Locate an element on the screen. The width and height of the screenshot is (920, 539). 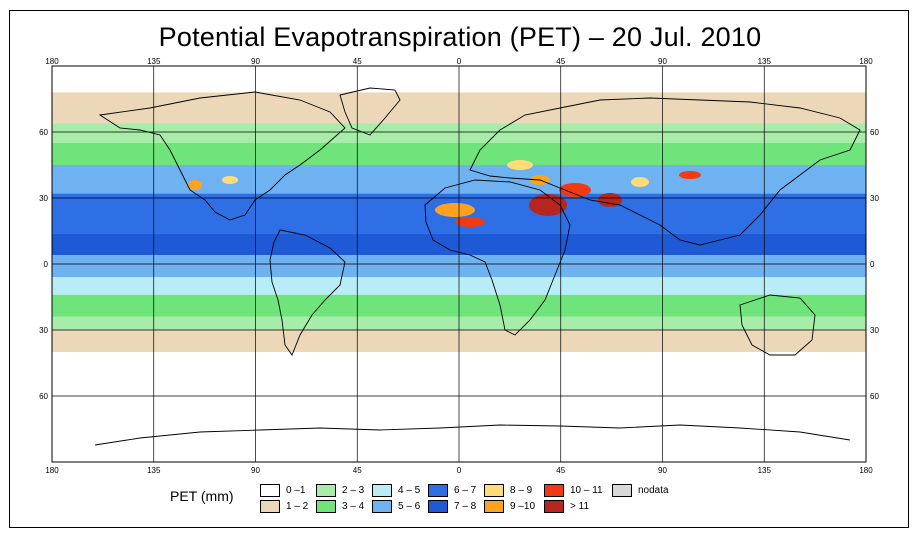
legend-label: 2 – 3 is located at coordinates (353, 490).